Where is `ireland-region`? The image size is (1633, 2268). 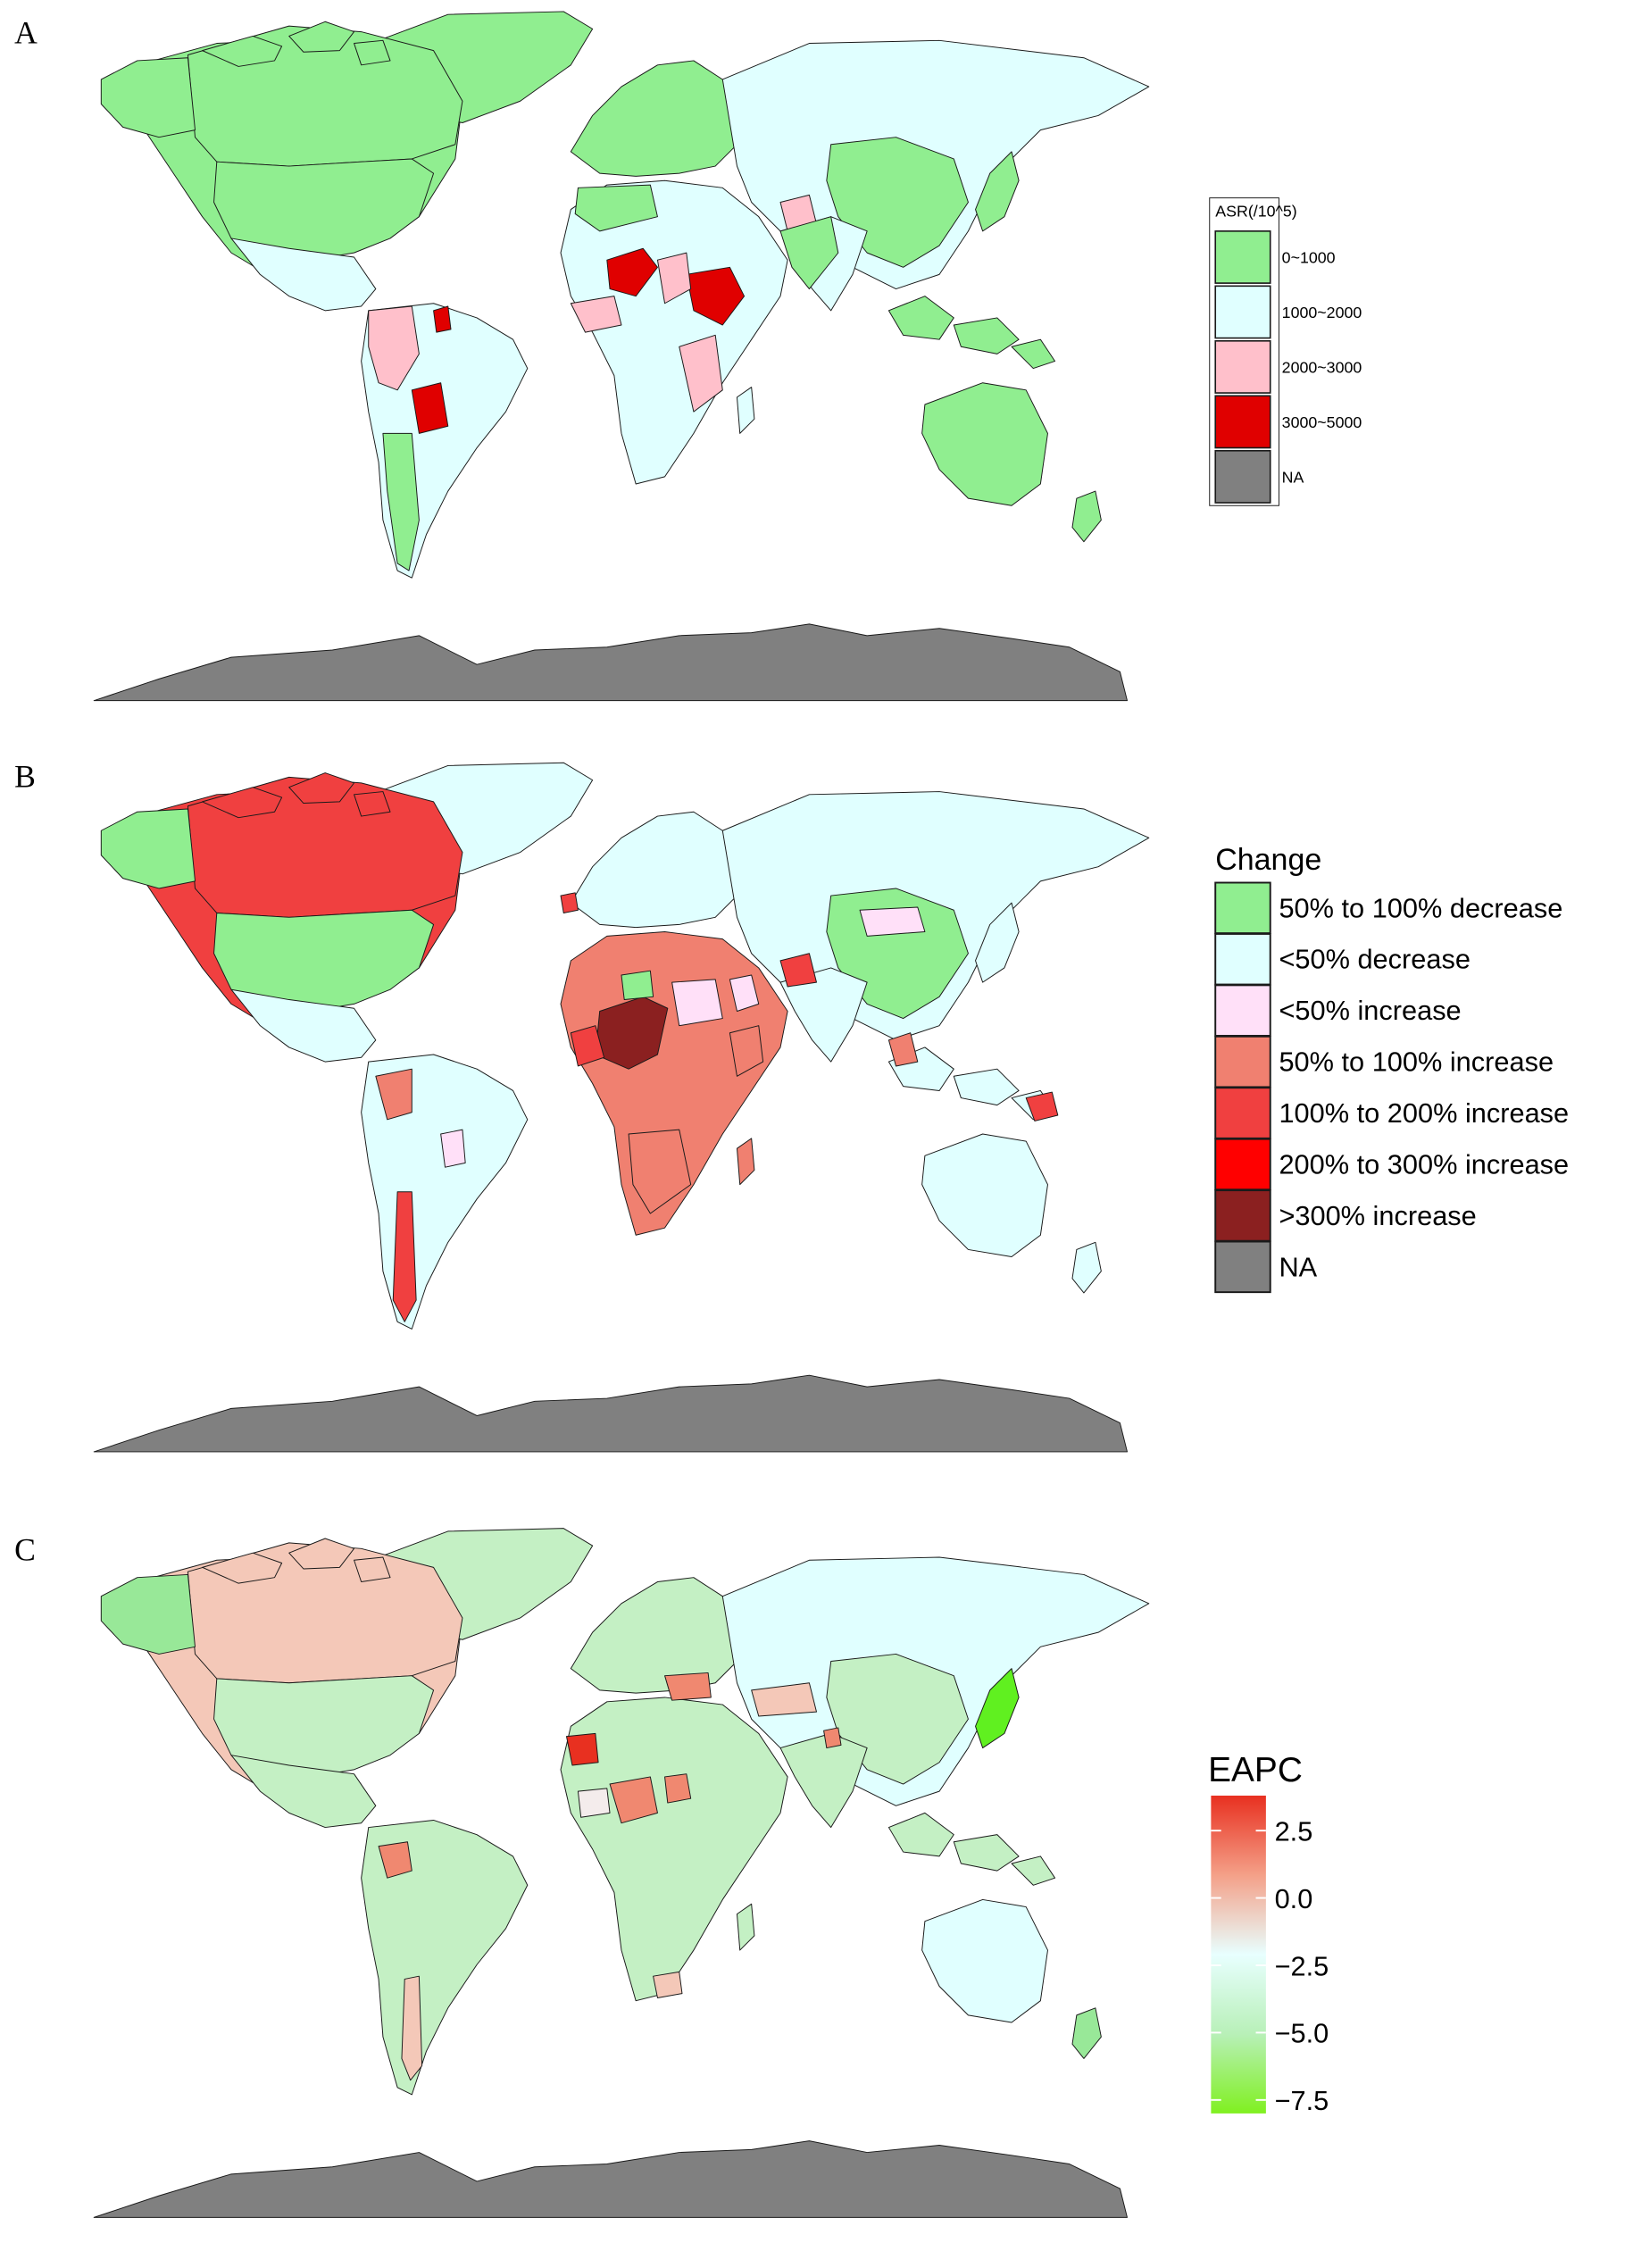
ireland-region is located at coordinates (569, 902).